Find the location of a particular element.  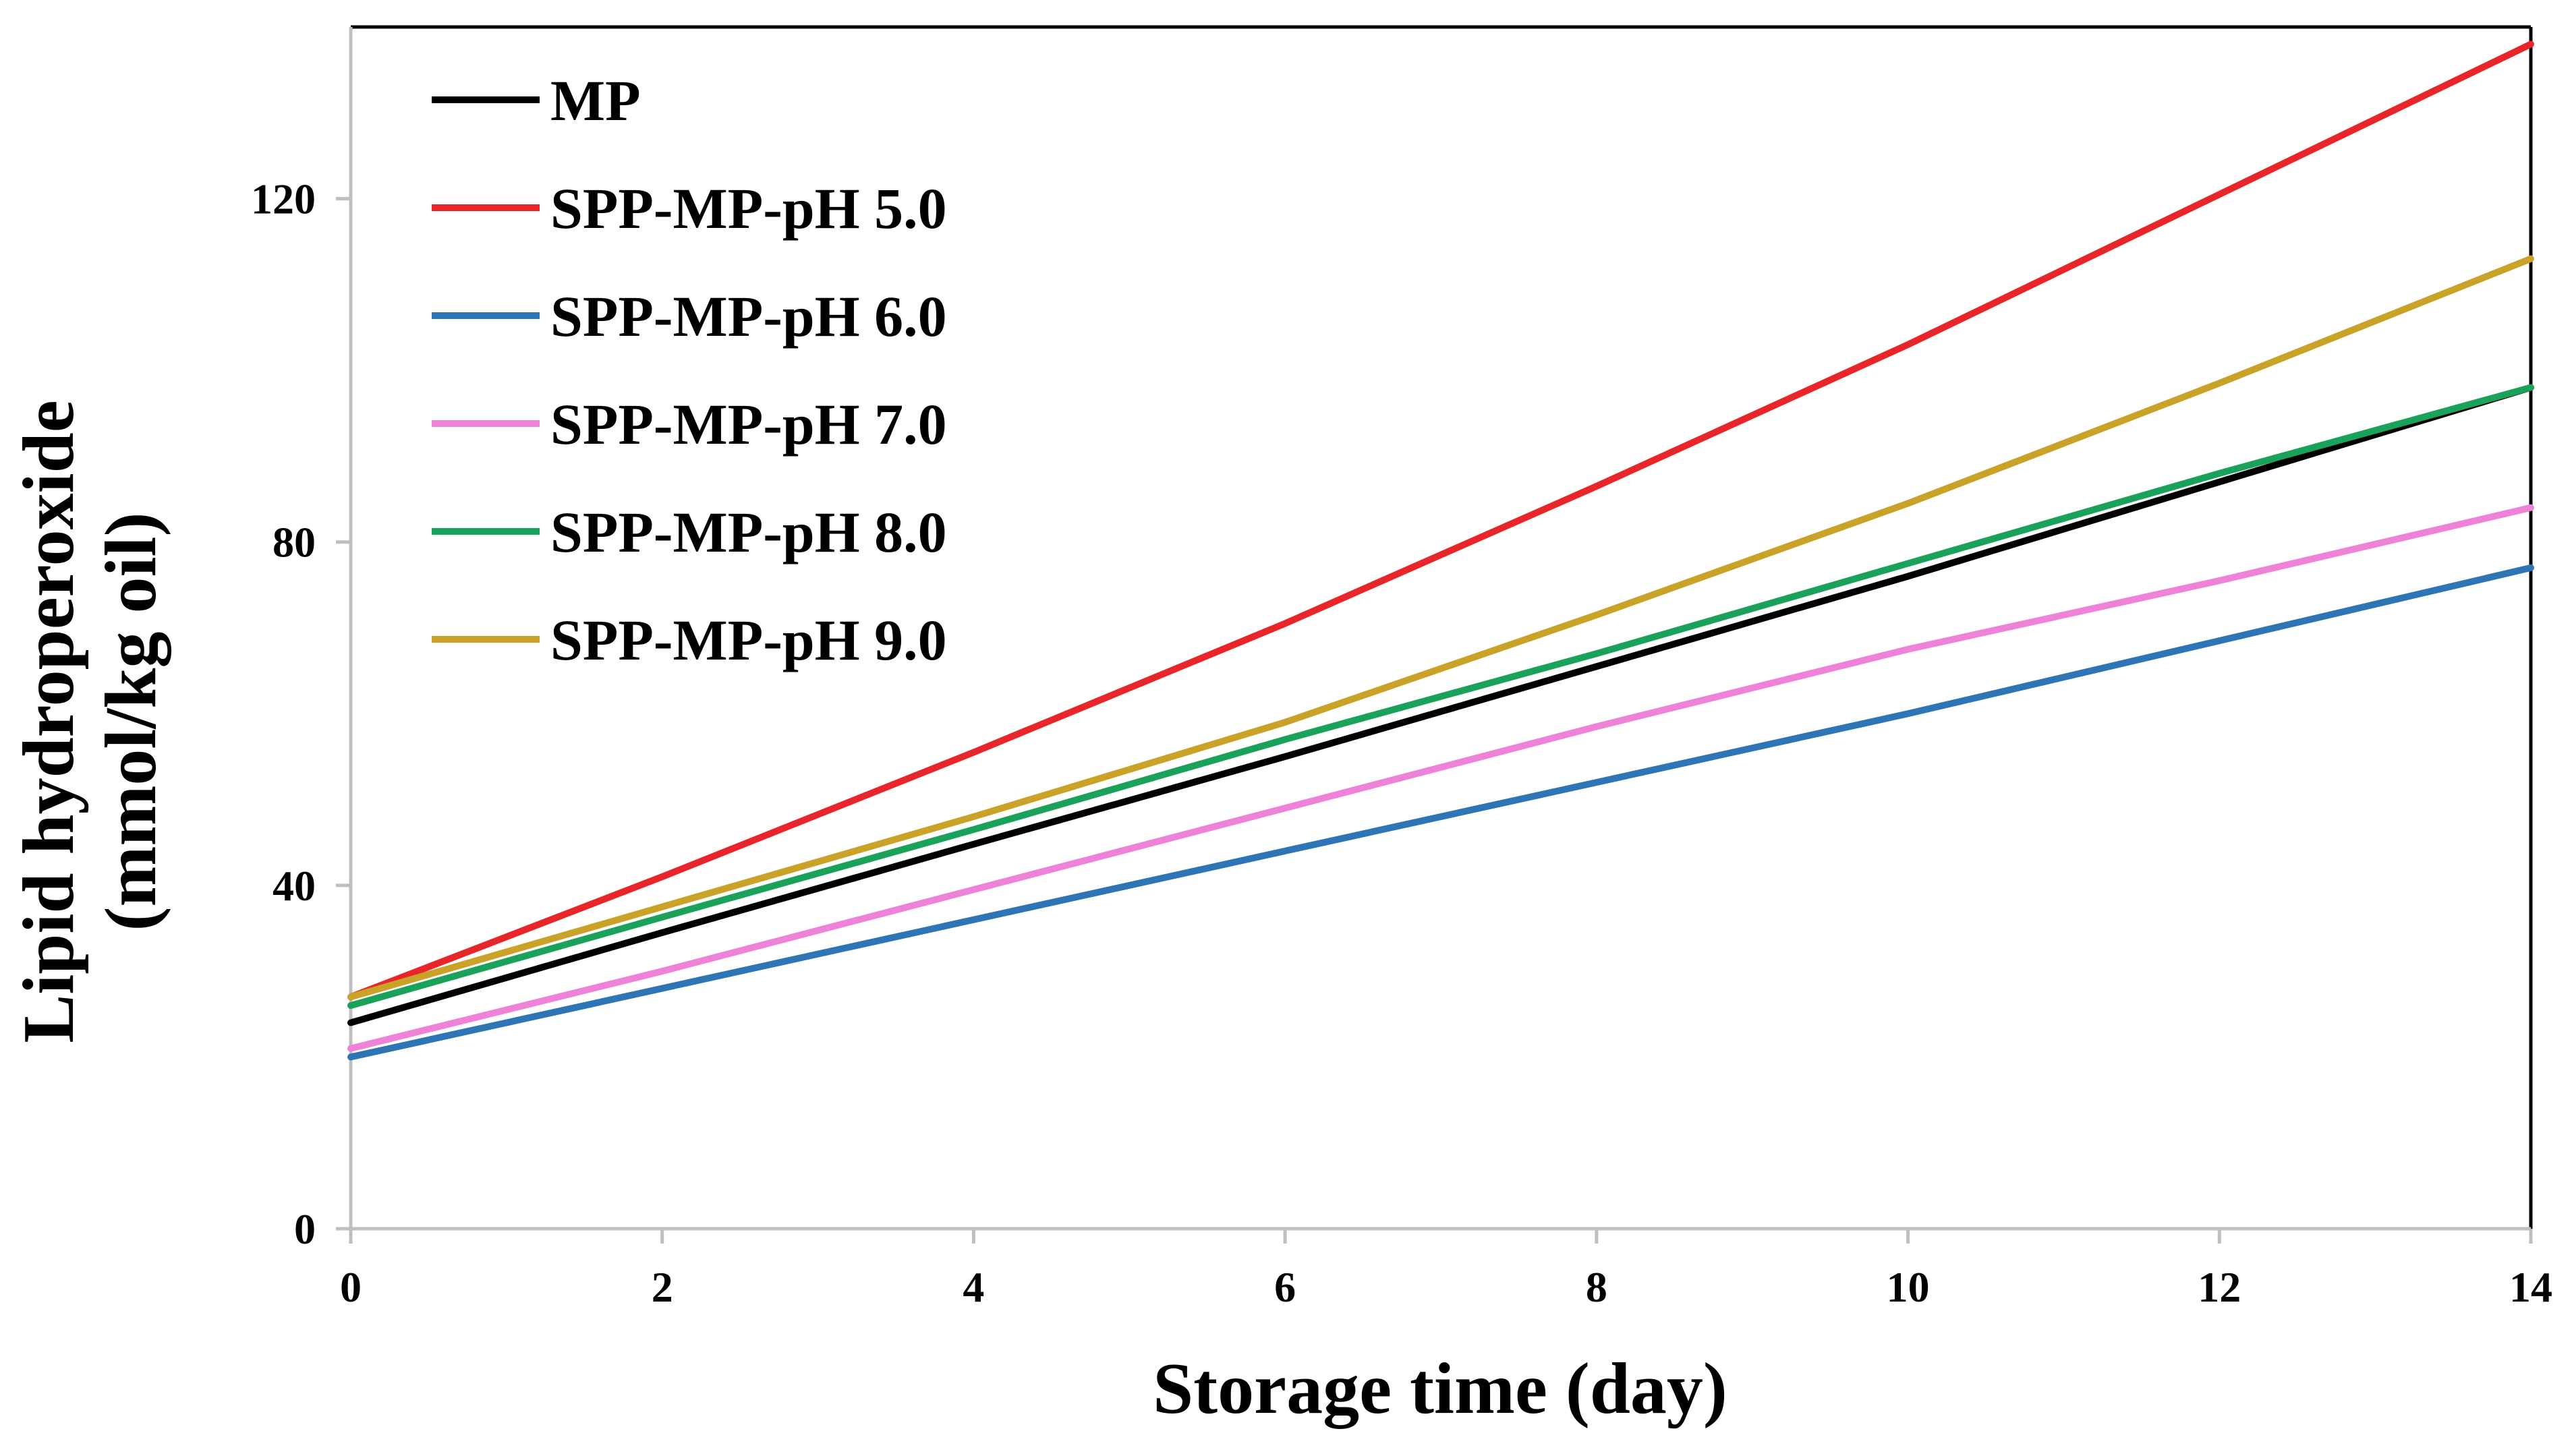

y-tick-label: 0 is located at coordinates (305, 1229).